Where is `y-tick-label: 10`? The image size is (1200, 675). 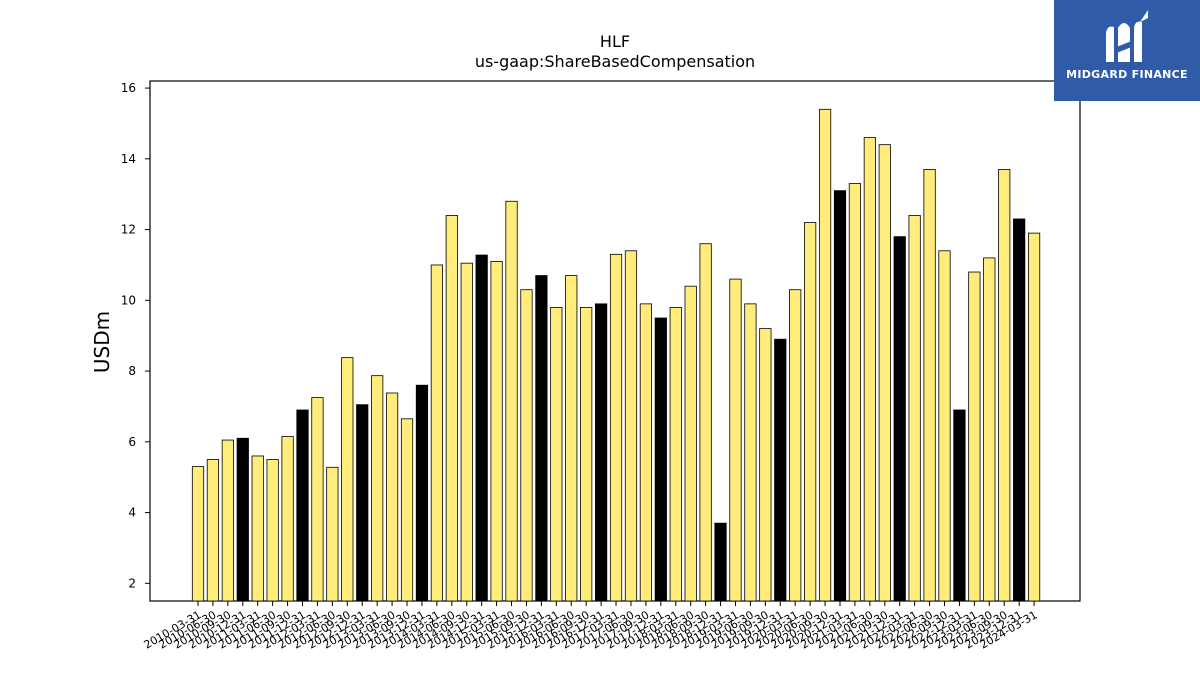 y-tick-label: 10 is located at coordinates (128, 300).